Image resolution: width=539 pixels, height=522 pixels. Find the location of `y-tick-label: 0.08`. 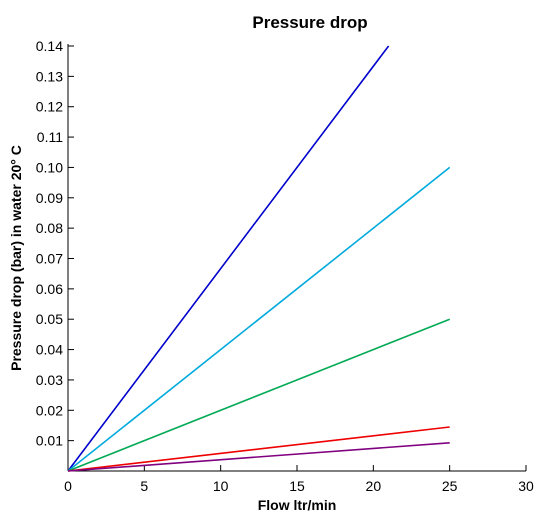

y-tick-label: 0.08 is located at coordinates (49, 228).